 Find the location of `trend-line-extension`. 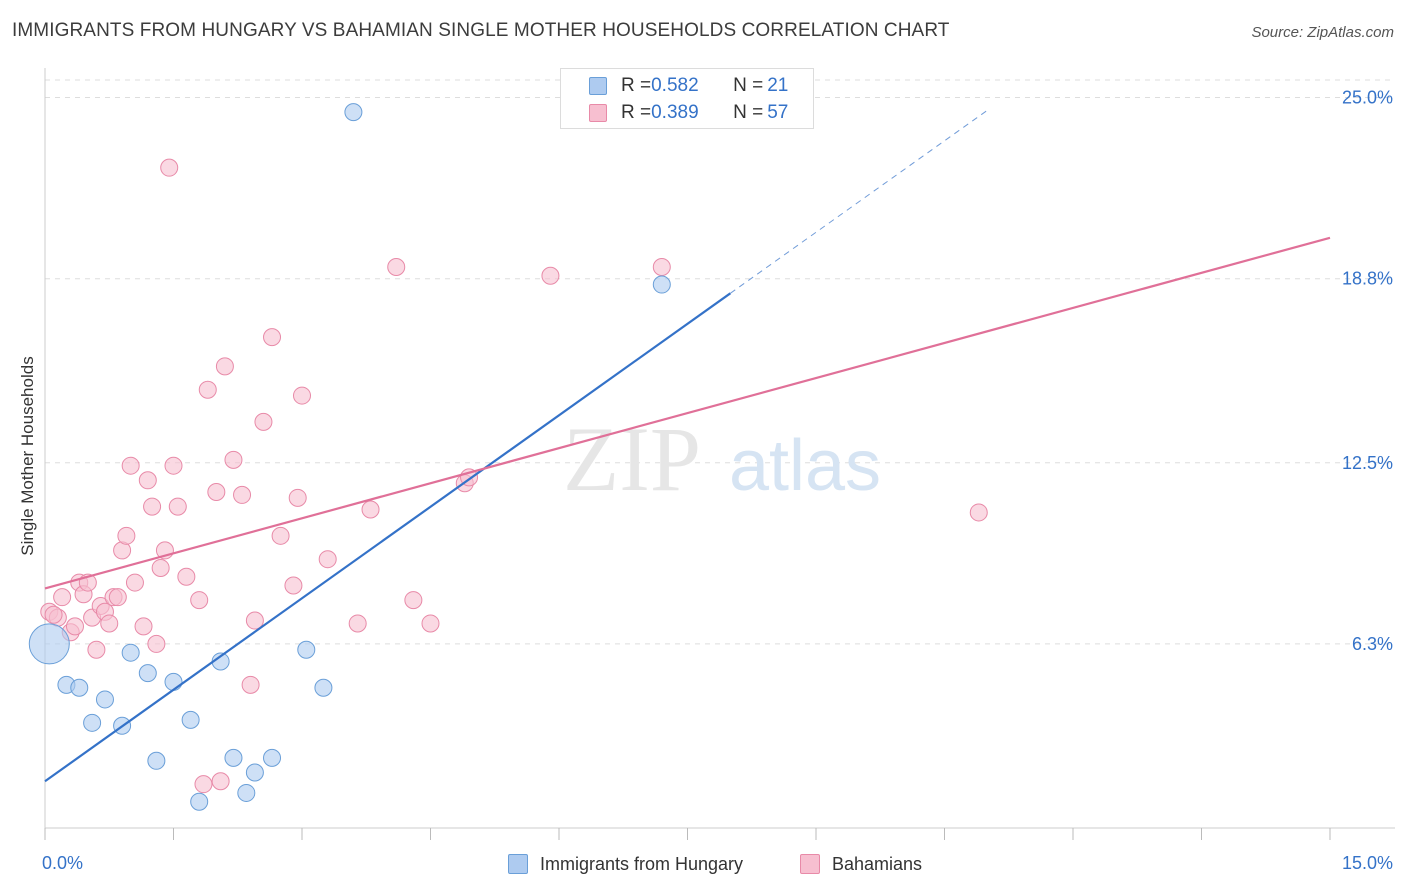

trend-line-extension is located at coordinates (859, 201).